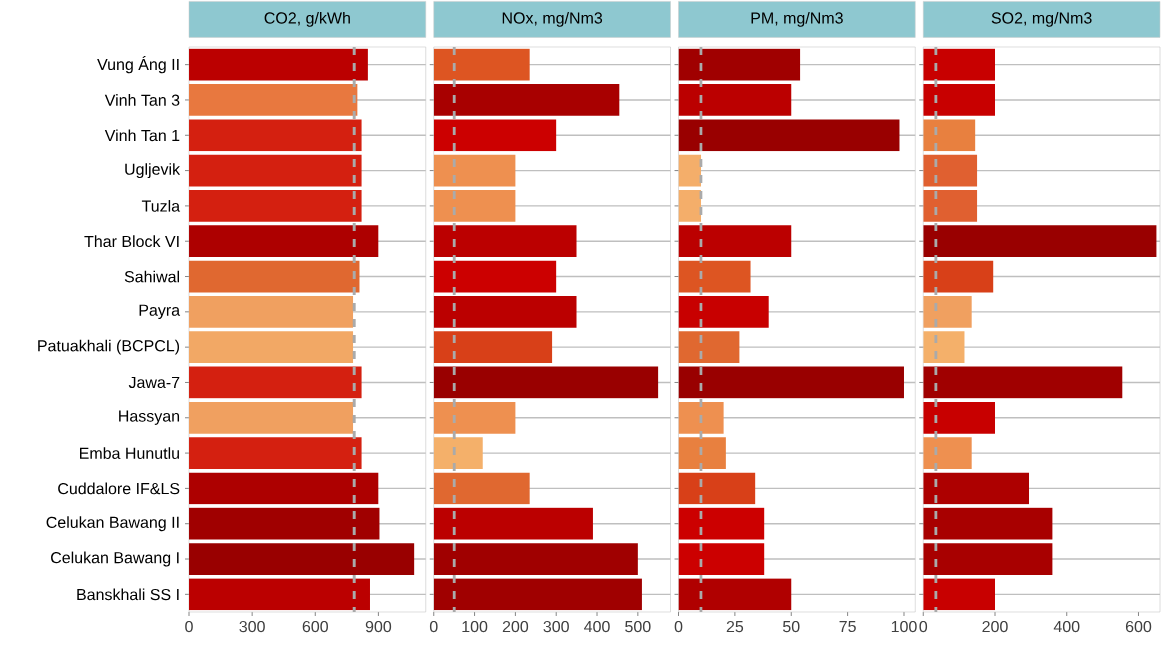  What do you see at coordinates (638, 626) in the screenshot?
I see `x-tick-label: 500` at bounding box center [638, 626].